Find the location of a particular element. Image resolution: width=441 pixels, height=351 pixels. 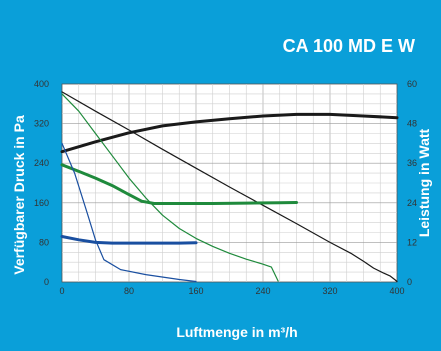

x-tick-label: 160 is located at coordinates (195, 291).